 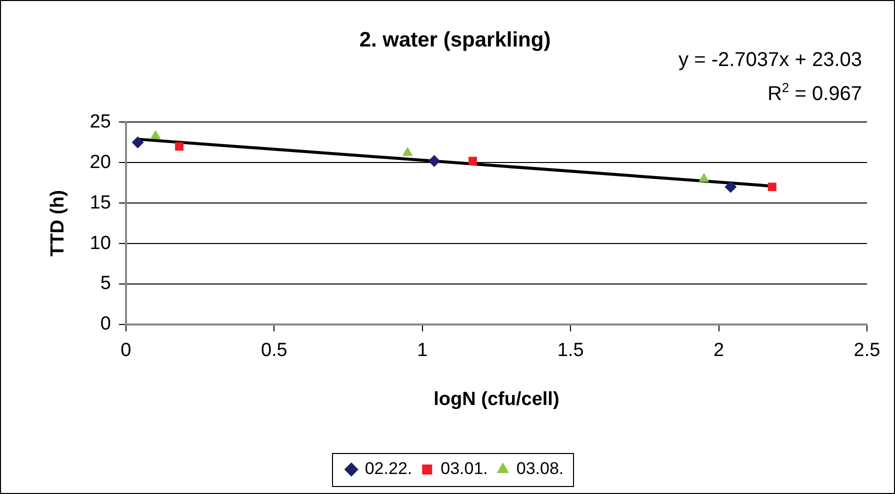 I want to click on y-tick-label: 5, so click(x=105, y=283).